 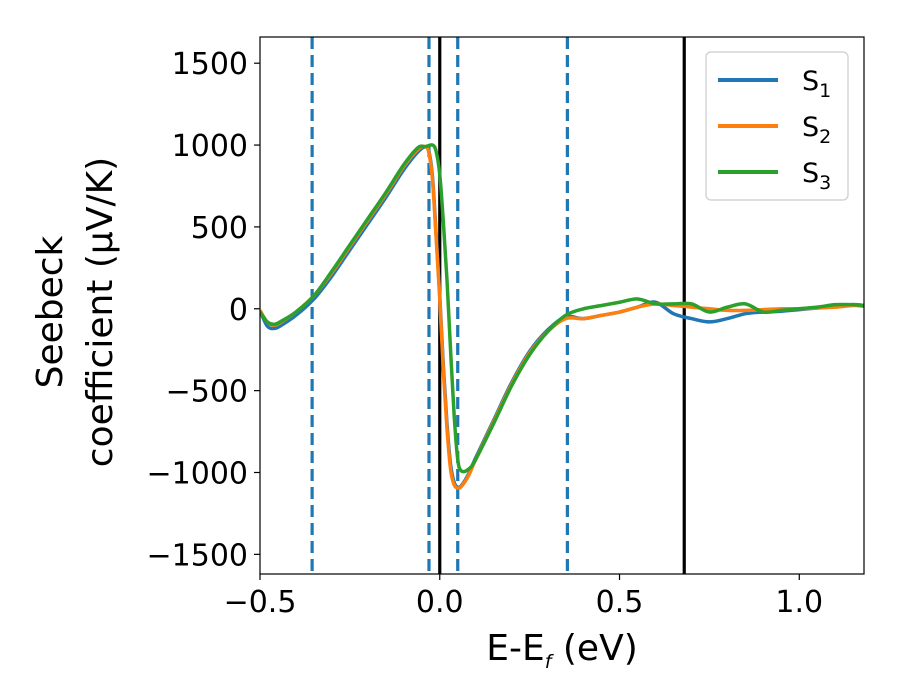 I want to click on x-axis-label: E-Ef (eV), so click(x=562, y=650).